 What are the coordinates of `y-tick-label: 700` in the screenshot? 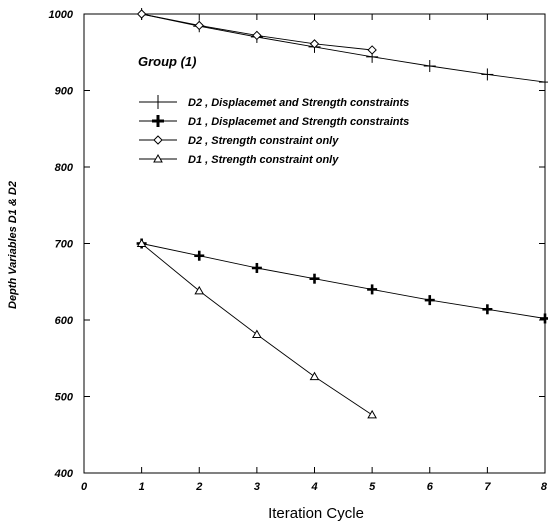 It's located at (64, 245).